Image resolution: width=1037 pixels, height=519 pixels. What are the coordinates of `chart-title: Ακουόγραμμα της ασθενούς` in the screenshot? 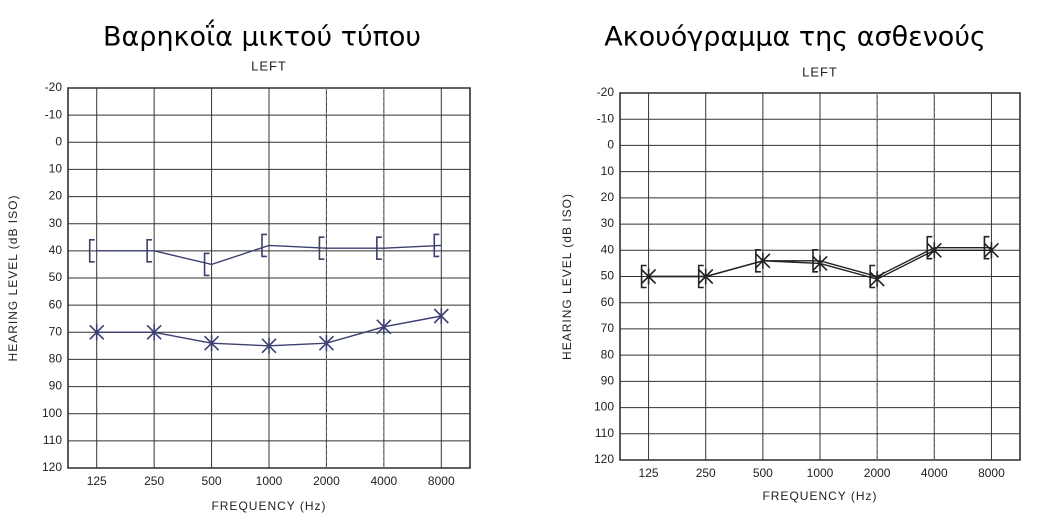 It's located at (795, 37).